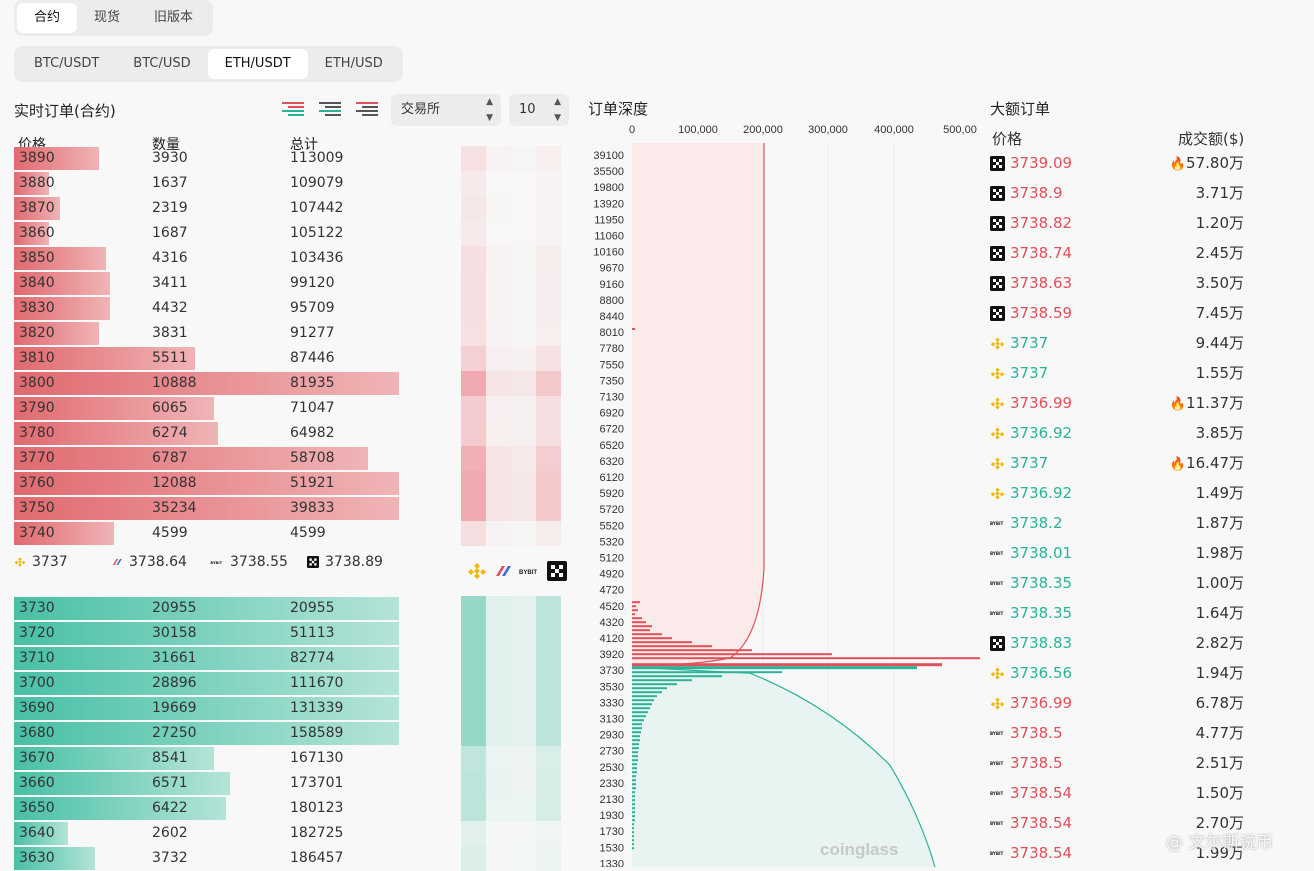 The height and width of the screenshot is (871, 1314). Describe the element at coordinates (894, 130) in the screenshot. I see `x-tick-label: 400,000` at that location.